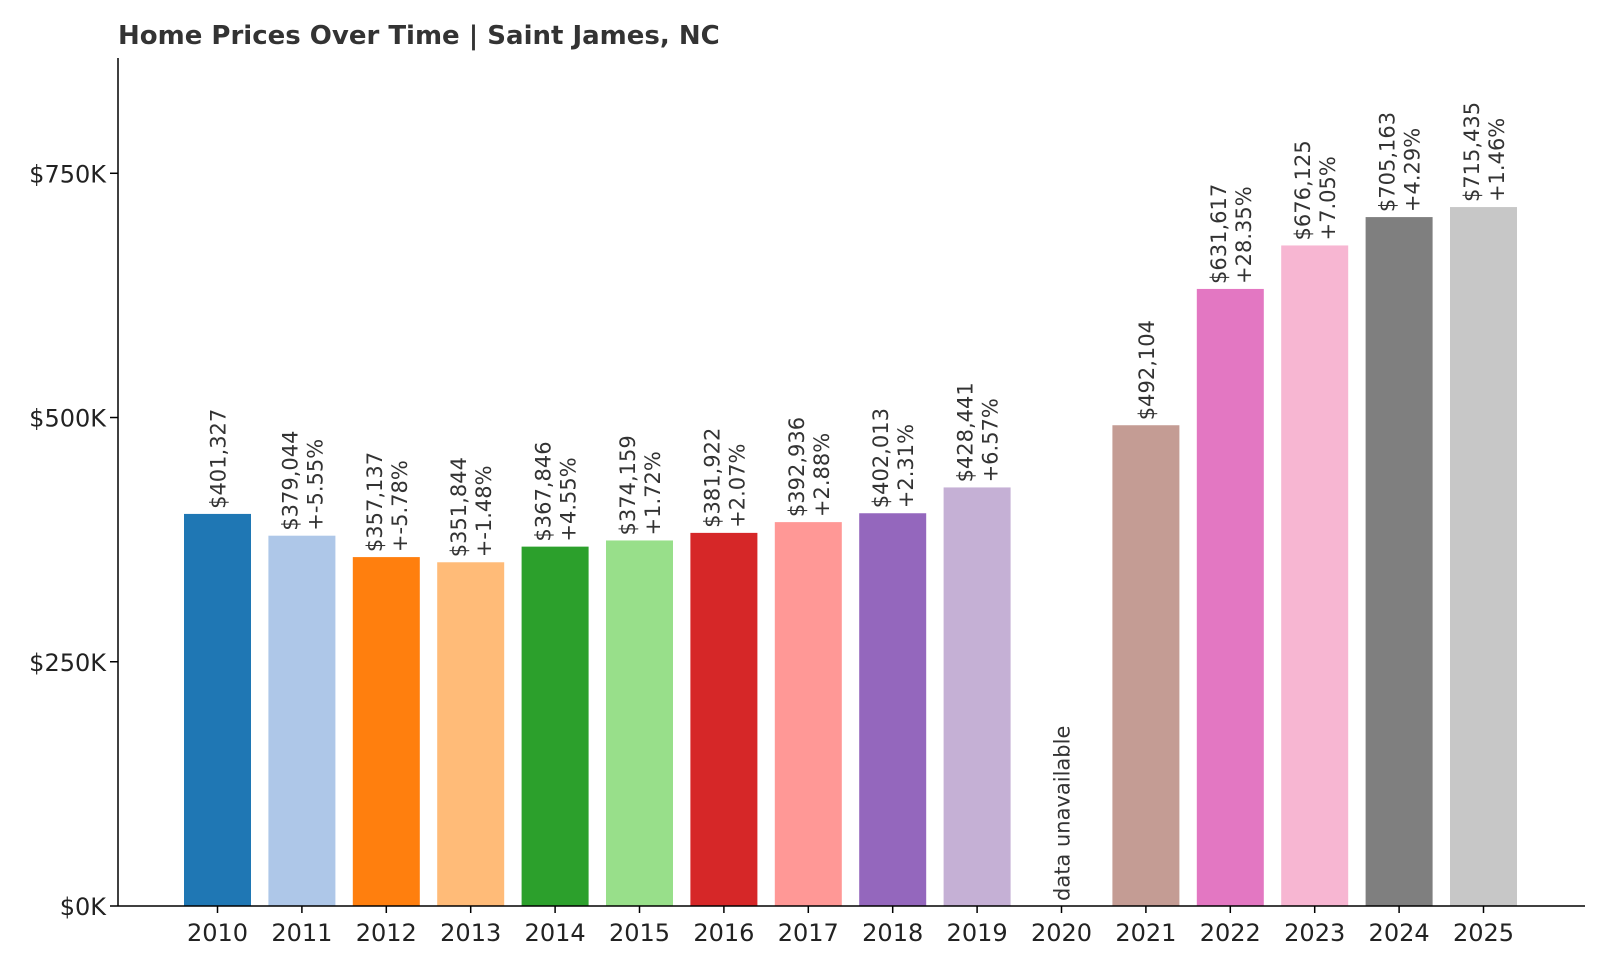 The width and height of the screenshot is (1600, 960). Describe the element at coordinates (217, 709) in the screenshot. I see `bar-2010` at that location.